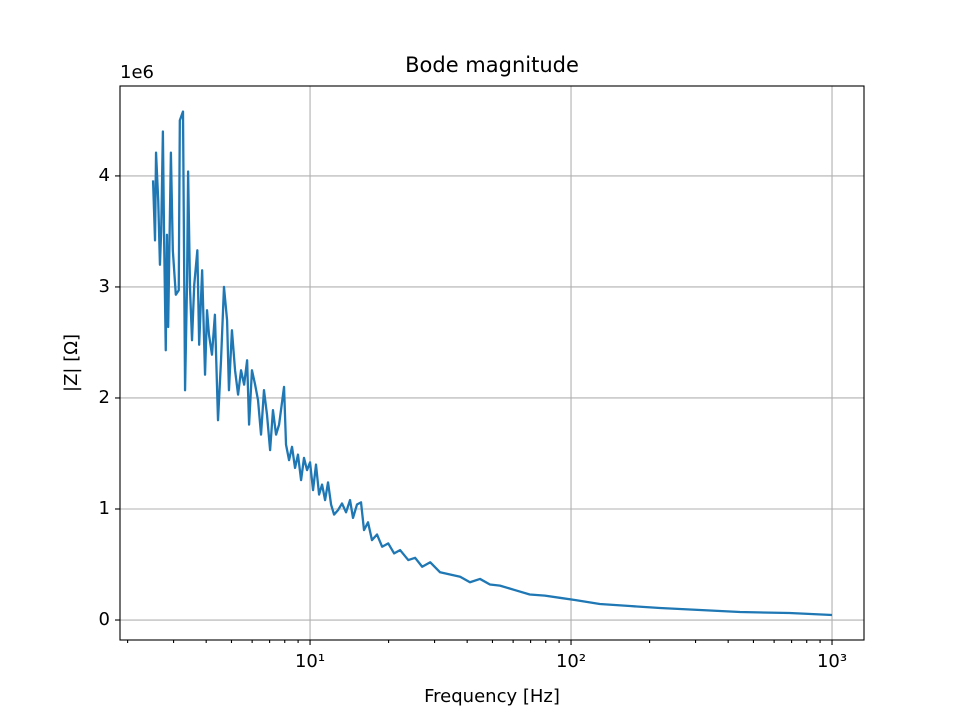 This screenshot has height=720, width=960. What do you see at coordinates (571, 661) in the screenshot?
I see `x-tick-label: 10²` at bounding box center [571, 661].